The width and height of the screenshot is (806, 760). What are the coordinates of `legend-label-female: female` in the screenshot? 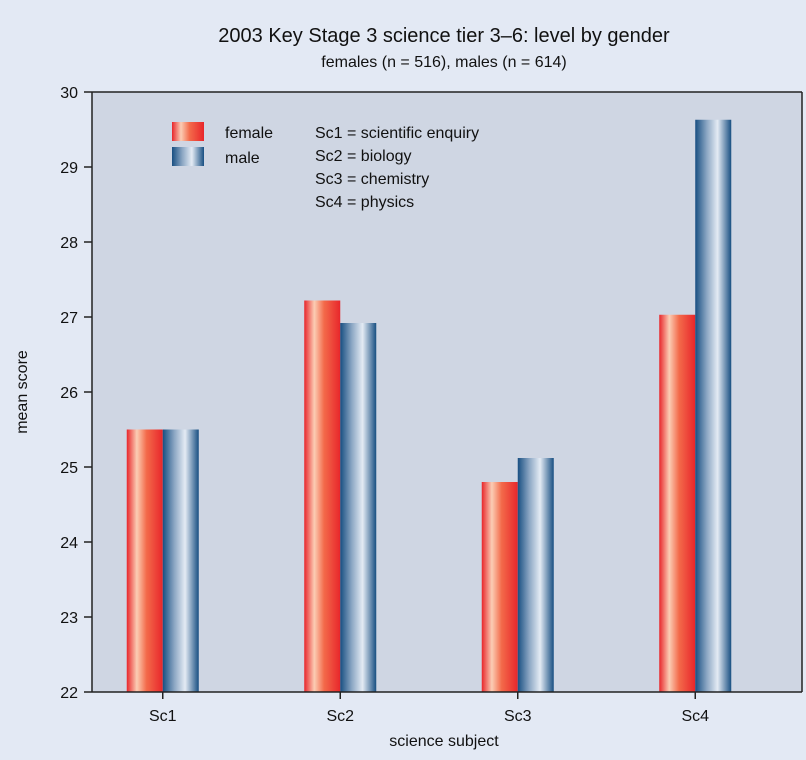 It's located at (249, 133).